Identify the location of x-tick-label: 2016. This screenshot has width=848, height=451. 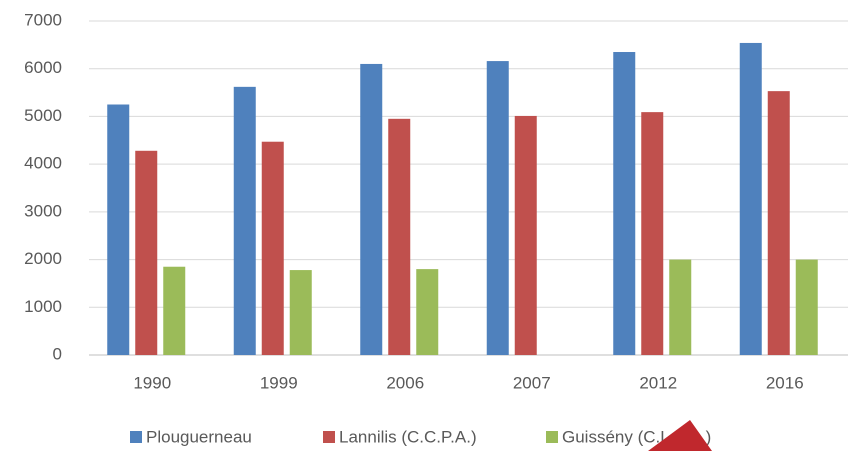
(785, 382).